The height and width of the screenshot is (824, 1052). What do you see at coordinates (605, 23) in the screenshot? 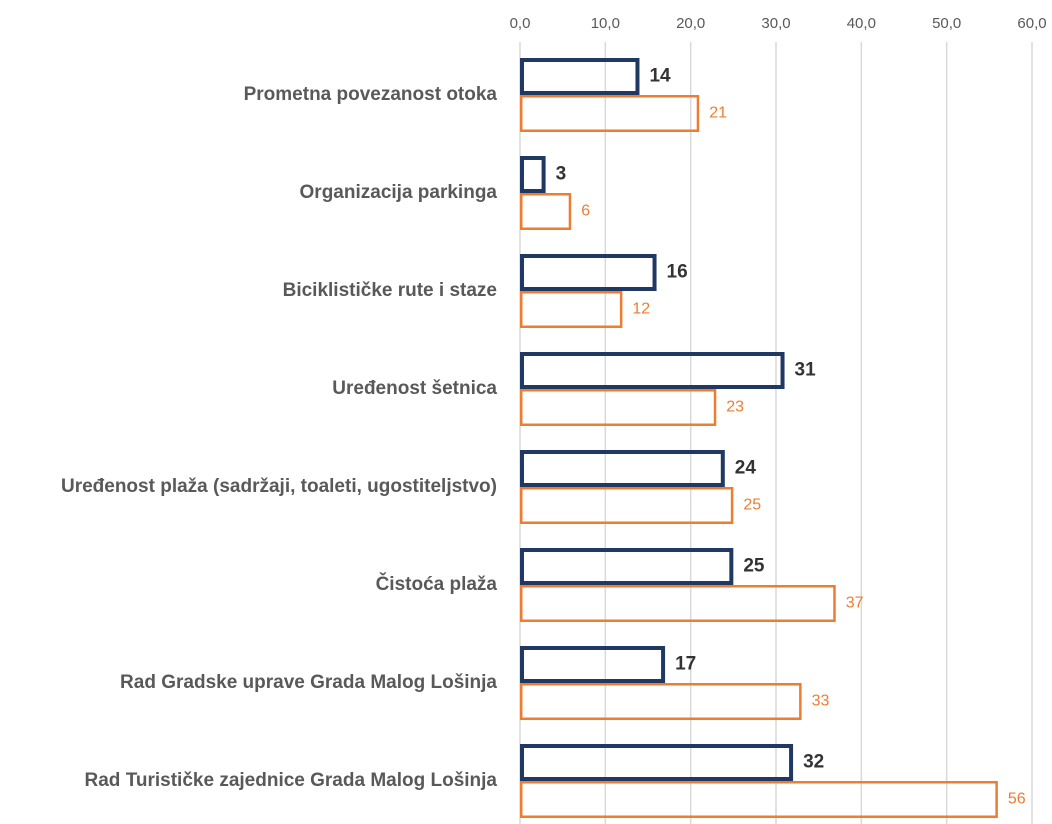
I see `x-tick-label: 10,0` at bounding box center [605, 23].